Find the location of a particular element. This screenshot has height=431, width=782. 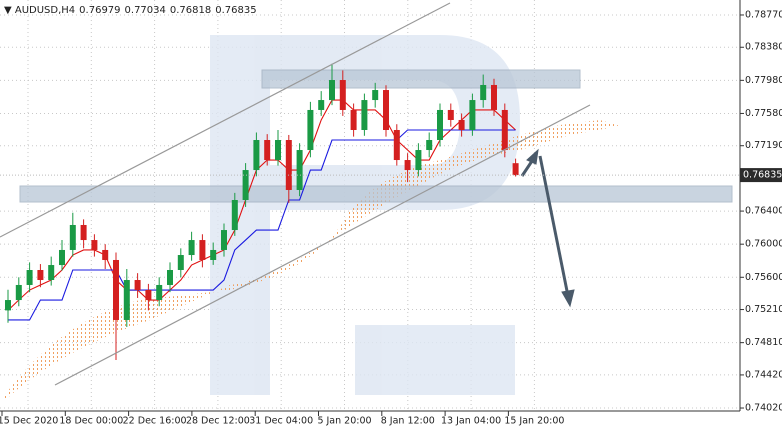

y-tick-label: 0.75600 is located at coordinates (763, 277).